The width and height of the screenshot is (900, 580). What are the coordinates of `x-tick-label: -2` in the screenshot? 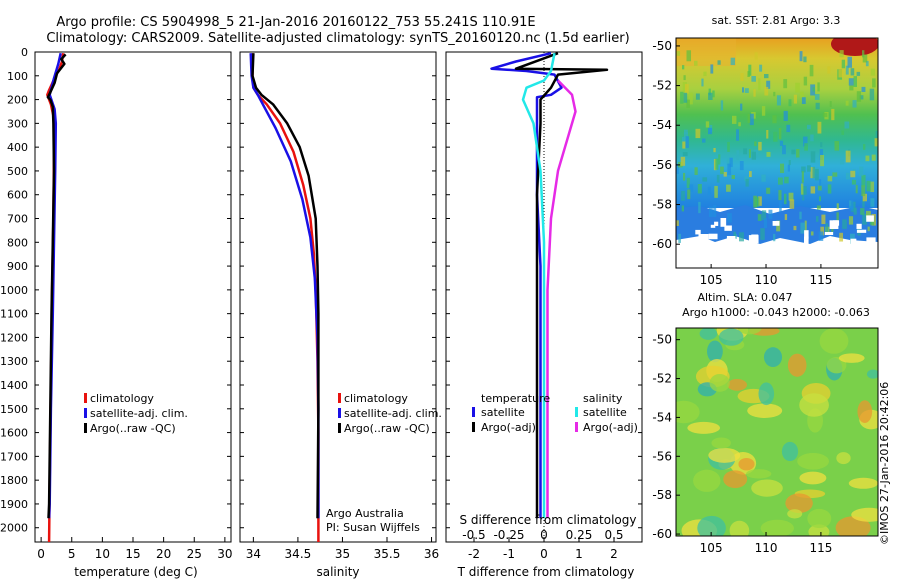 It's located at (474, 554).